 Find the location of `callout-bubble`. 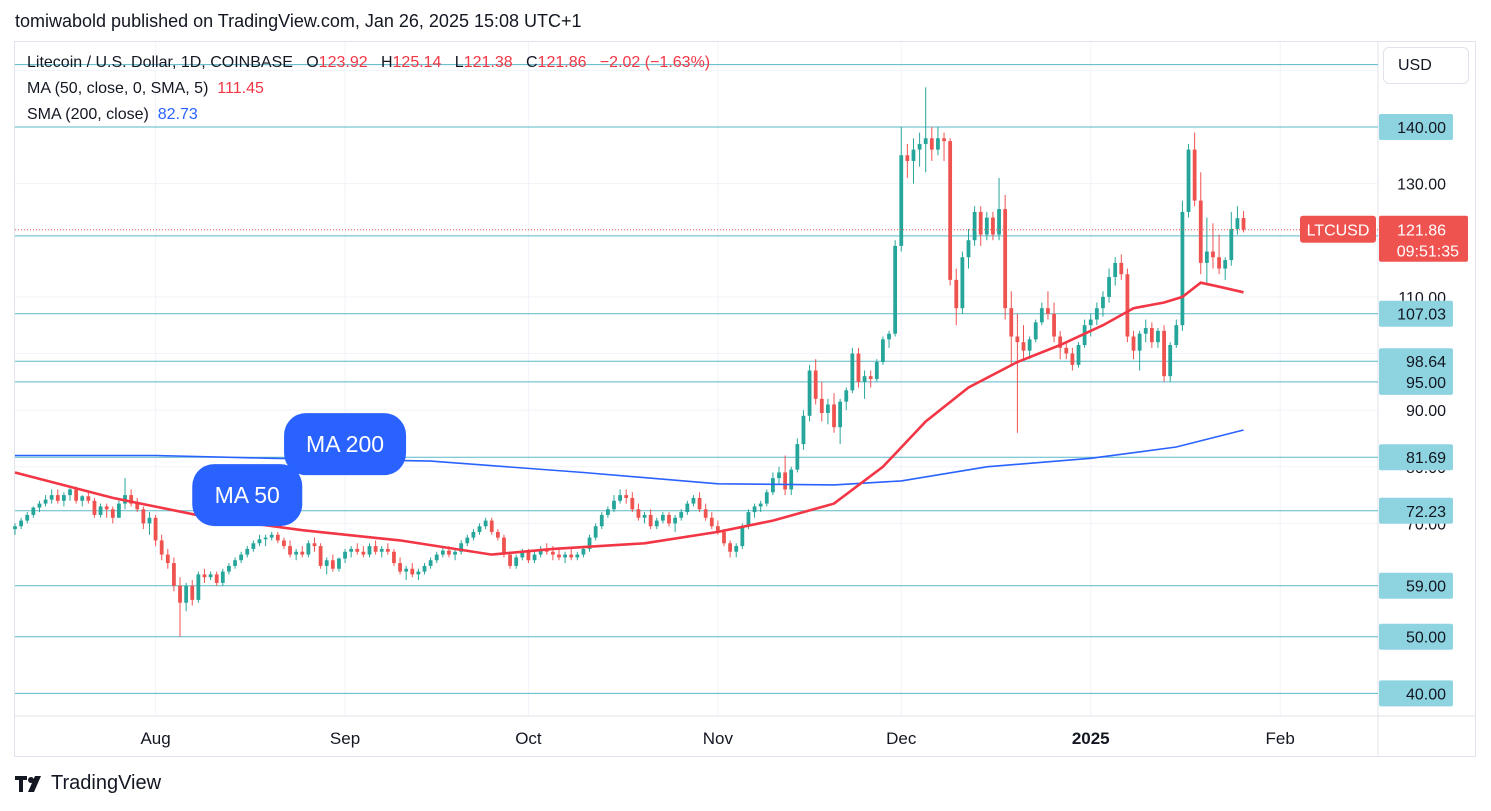

callout-bubble is located at coordinates (345, 444).